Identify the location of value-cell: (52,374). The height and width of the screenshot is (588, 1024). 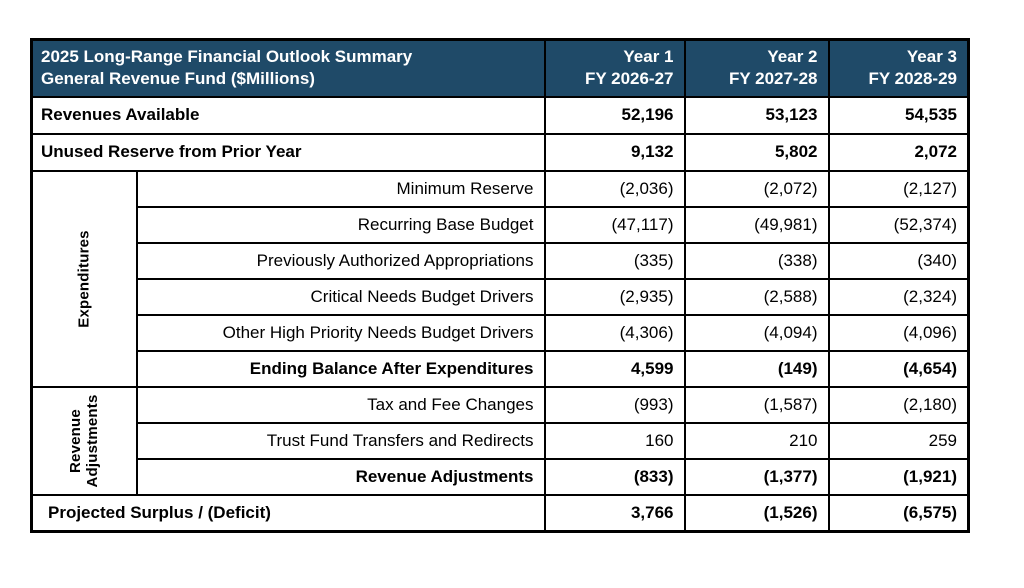
(898, 224).